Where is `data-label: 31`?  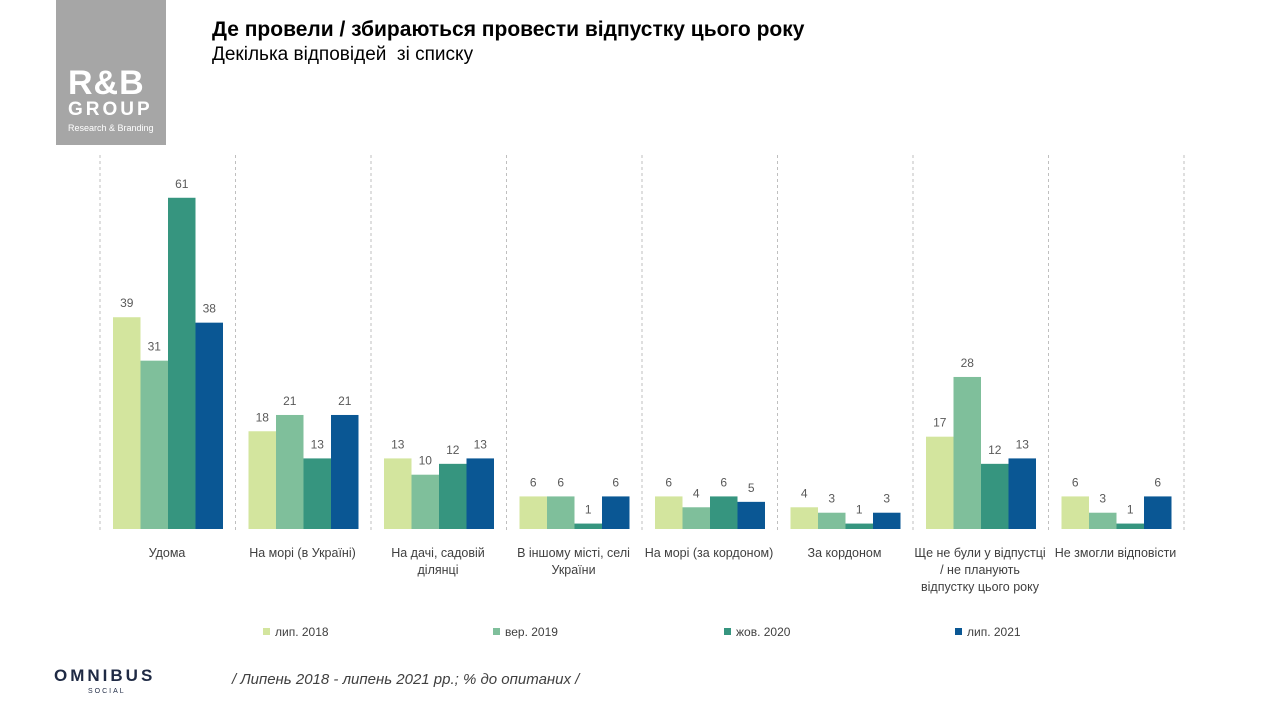
data-label: 31 is located at coordinates (155, 347).